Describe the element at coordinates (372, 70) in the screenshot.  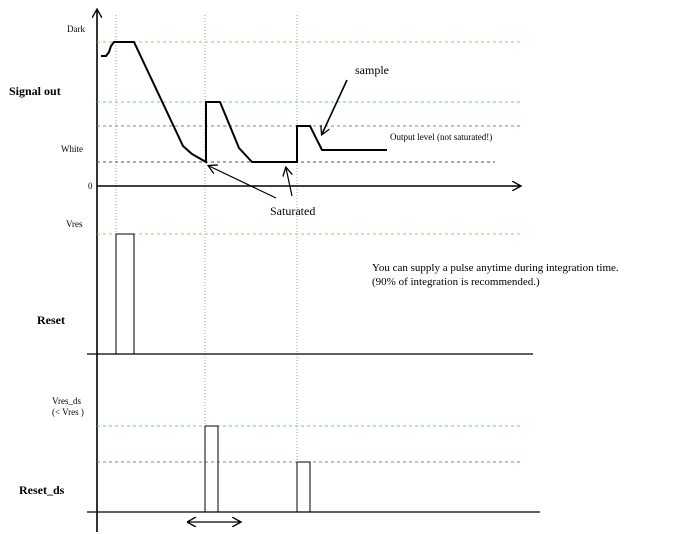
I see `sample-label: sample` at that location.